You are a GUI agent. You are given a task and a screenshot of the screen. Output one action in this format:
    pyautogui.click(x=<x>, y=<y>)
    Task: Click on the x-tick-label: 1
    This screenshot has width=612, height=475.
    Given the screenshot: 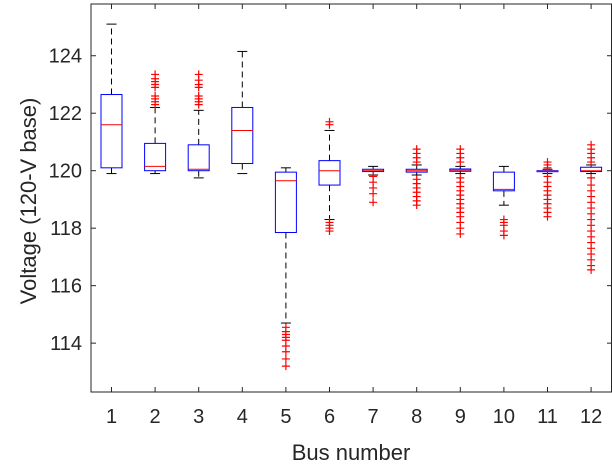 What is the action you would take?
    pyautogui.click(x=111, y=417)
    